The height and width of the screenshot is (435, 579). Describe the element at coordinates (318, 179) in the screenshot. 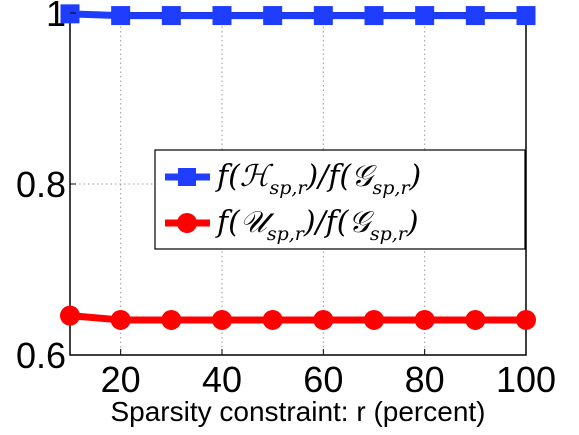

I see `legend-label: f(ℋsp,r)/f(𝒢sp,r)` at that location.